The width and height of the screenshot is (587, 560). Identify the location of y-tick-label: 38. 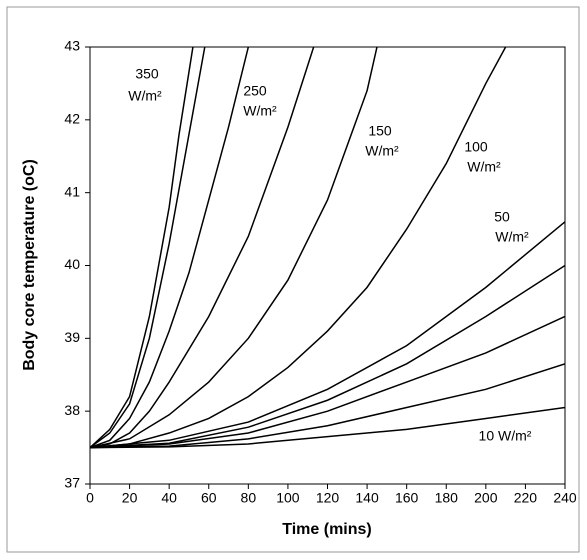
(72, 410).